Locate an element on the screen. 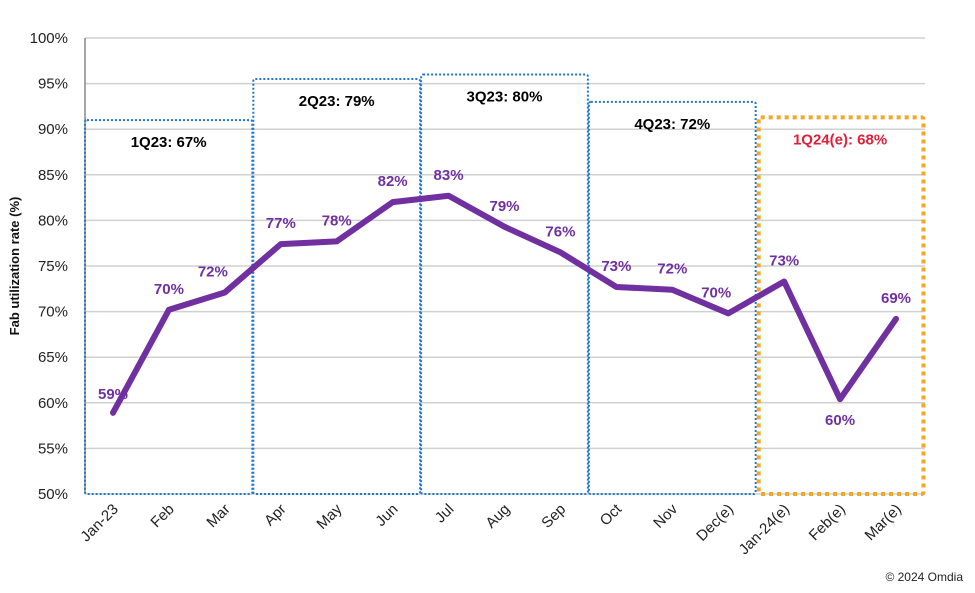 This screenshot has height=593, width=975. x-tick-label: Feb is located at coordinates (162, 516).